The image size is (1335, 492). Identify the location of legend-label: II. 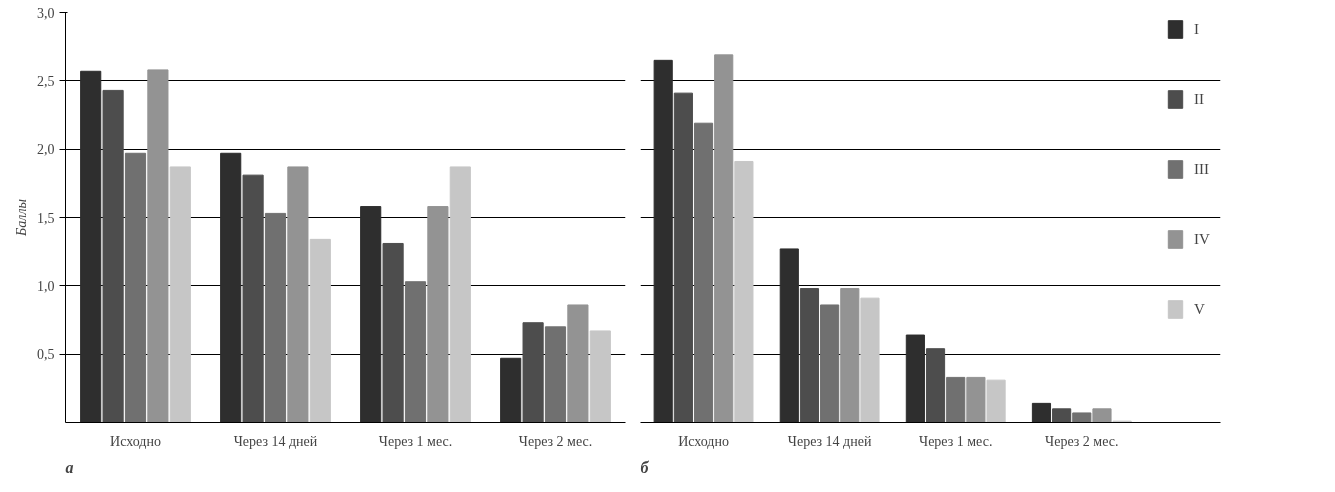
(1199, 99).